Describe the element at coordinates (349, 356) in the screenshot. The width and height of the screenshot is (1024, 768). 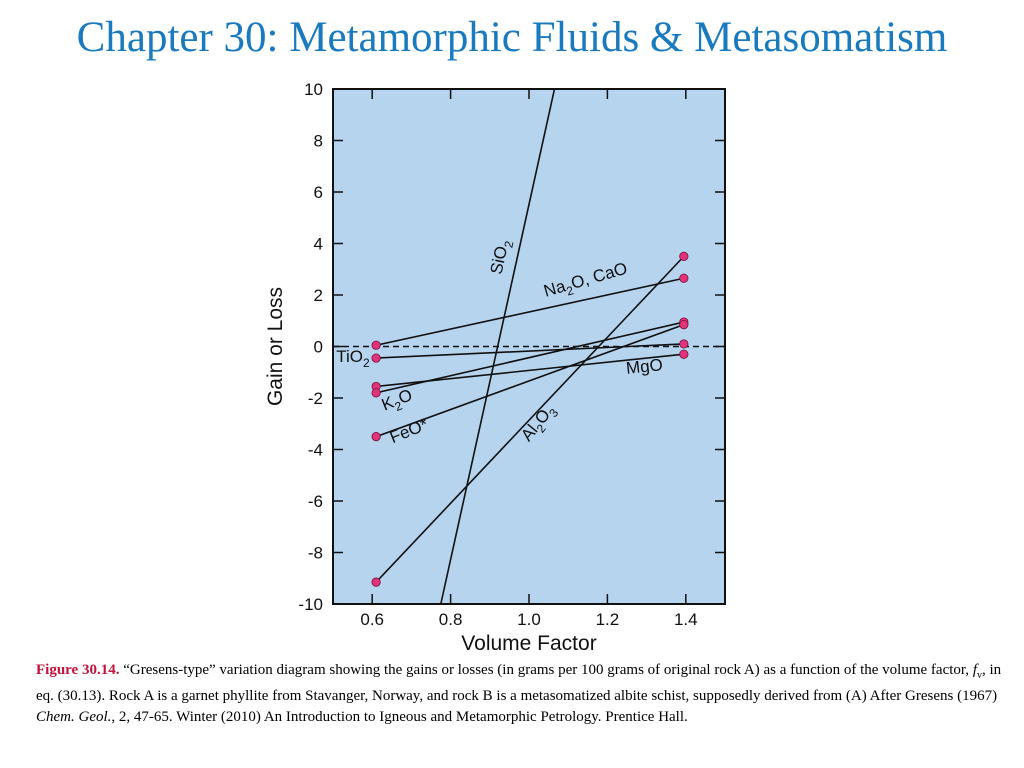
I see `label-text: TiO` at that location.